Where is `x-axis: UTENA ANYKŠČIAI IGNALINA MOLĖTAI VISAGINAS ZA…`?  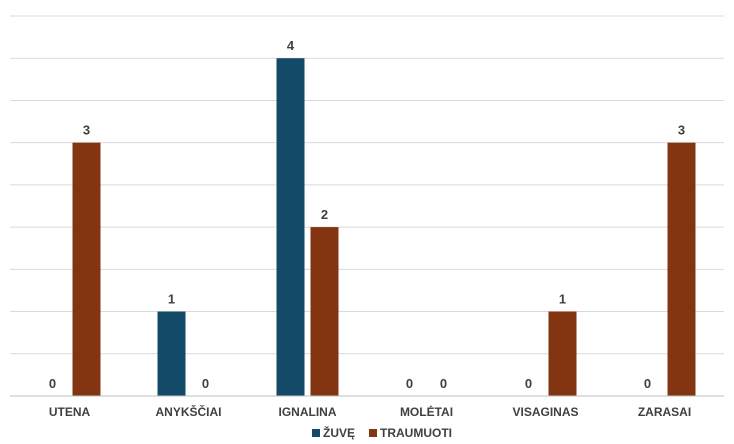 x-axis: UTENA ANYKŠČIAI IGNALINA MOLĖTAI VISAGINAS ZA… is located at coordinates (367, 407).